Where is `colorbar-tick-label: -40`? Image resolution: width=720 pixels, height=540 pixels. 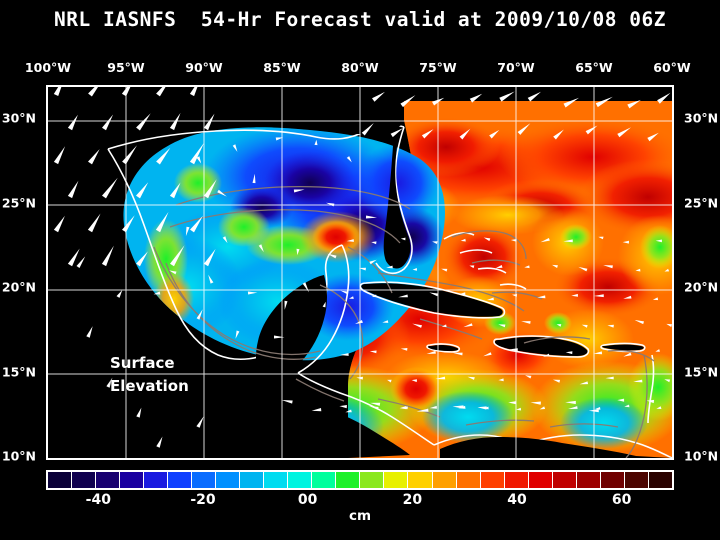 colorbar-tick-label: -40 is located at coordinates (98, 500).